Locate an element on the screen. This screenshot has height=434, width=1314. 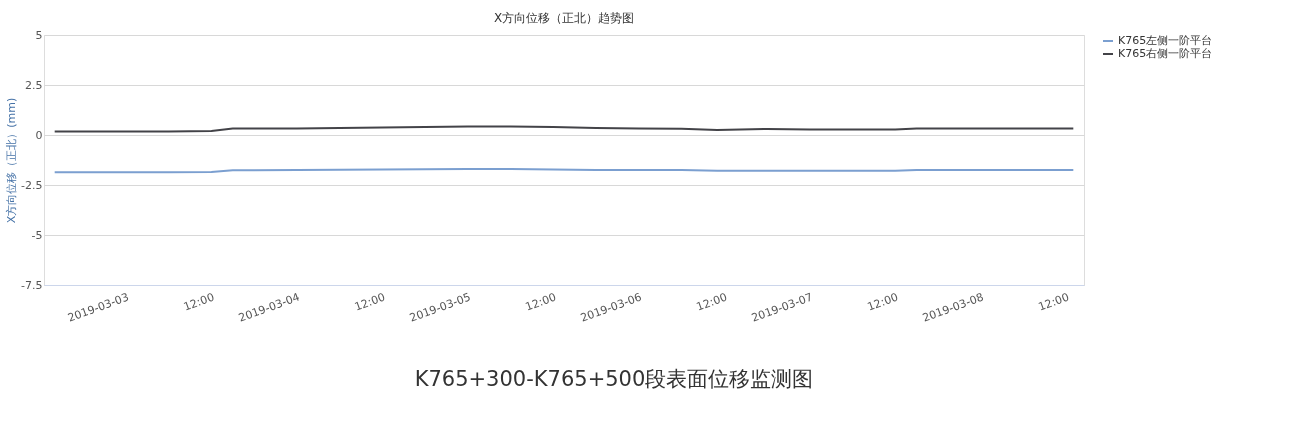
y-tick-label: -2.5 is located at coordinates (32, 185).